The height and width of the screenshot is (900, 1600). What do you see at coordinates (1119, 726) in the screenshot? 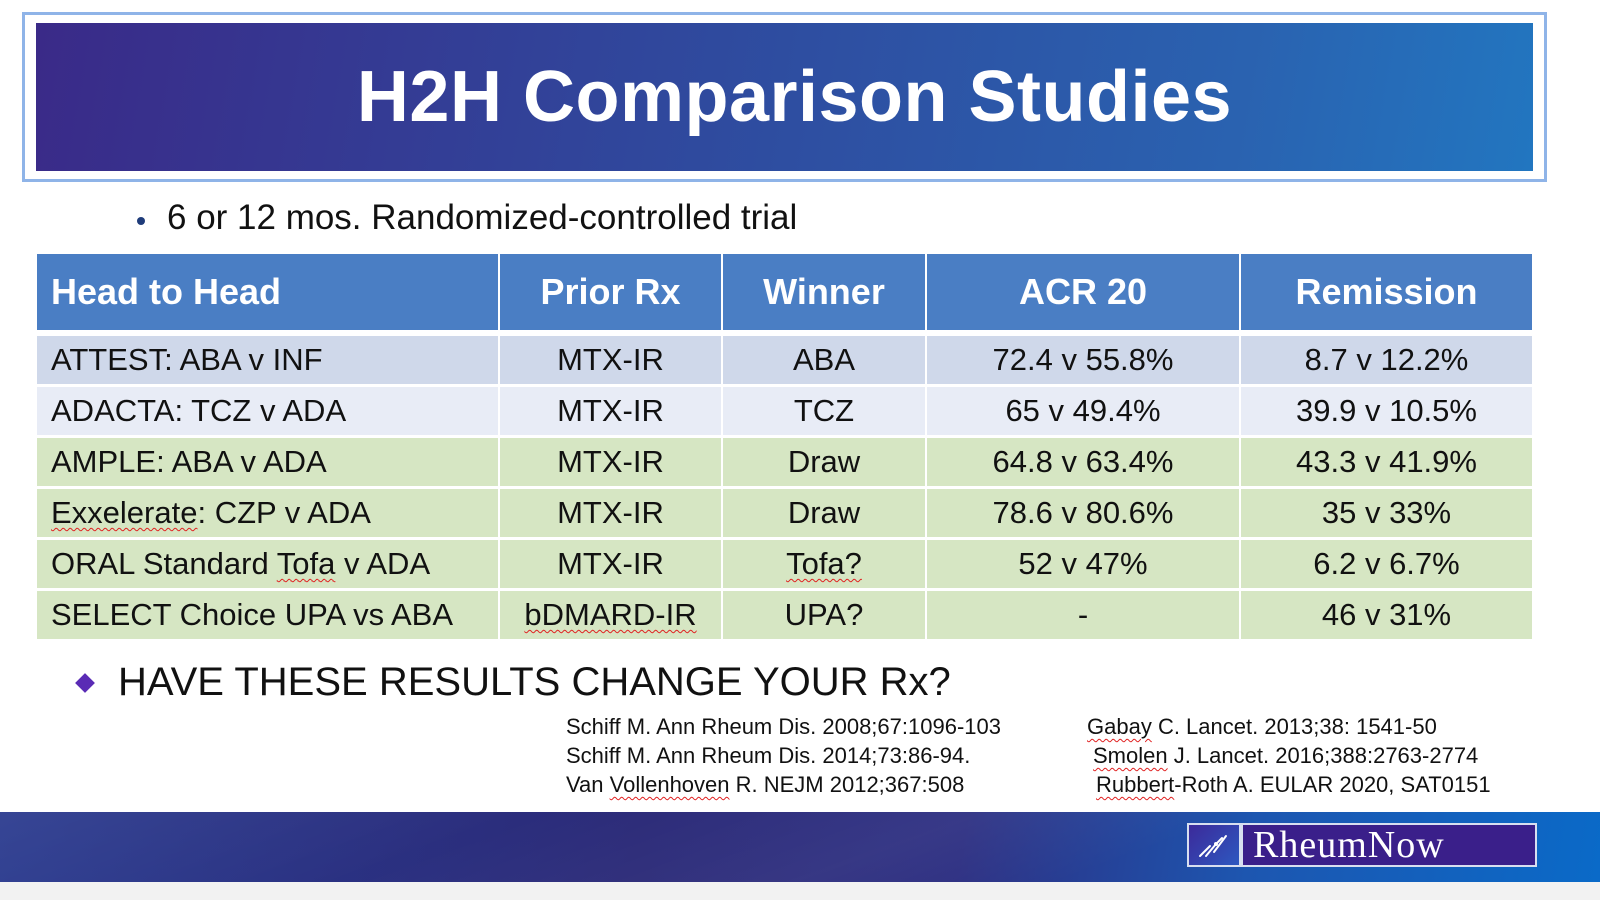
I see `ref-author-spellcheck: Gabay` at bounding box center [1119, 726].